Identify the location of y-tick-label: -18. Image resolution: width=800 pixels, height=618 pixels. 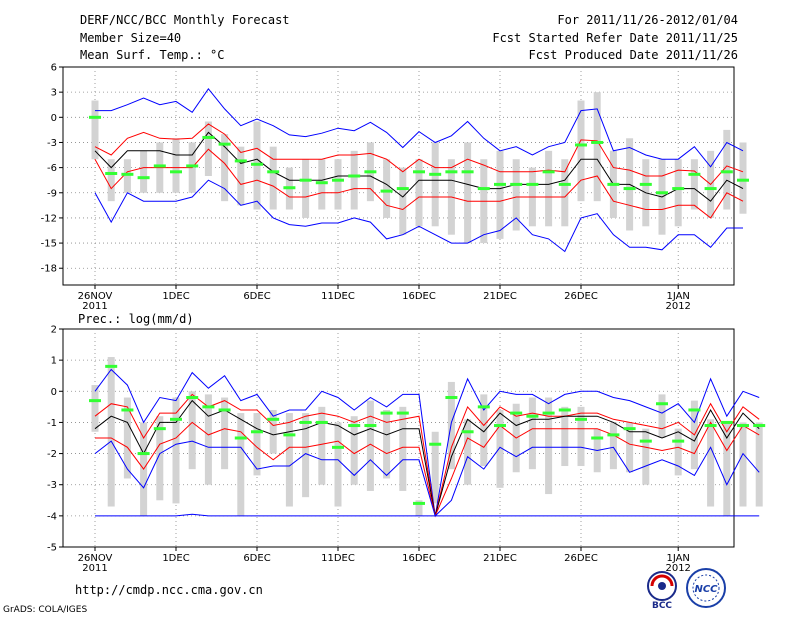
(49, 269).